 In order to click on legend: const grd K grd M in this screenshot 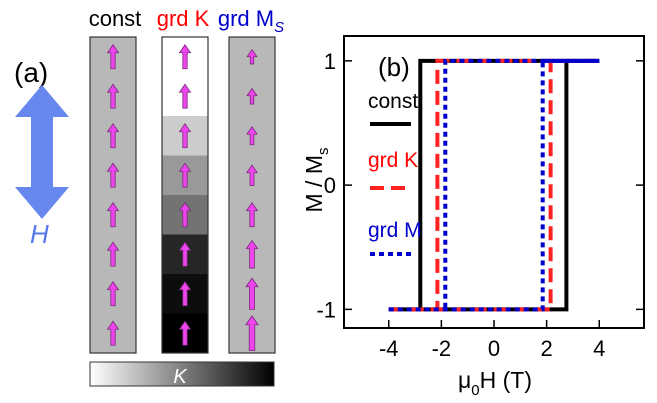, I will do `click(395, 173)`.